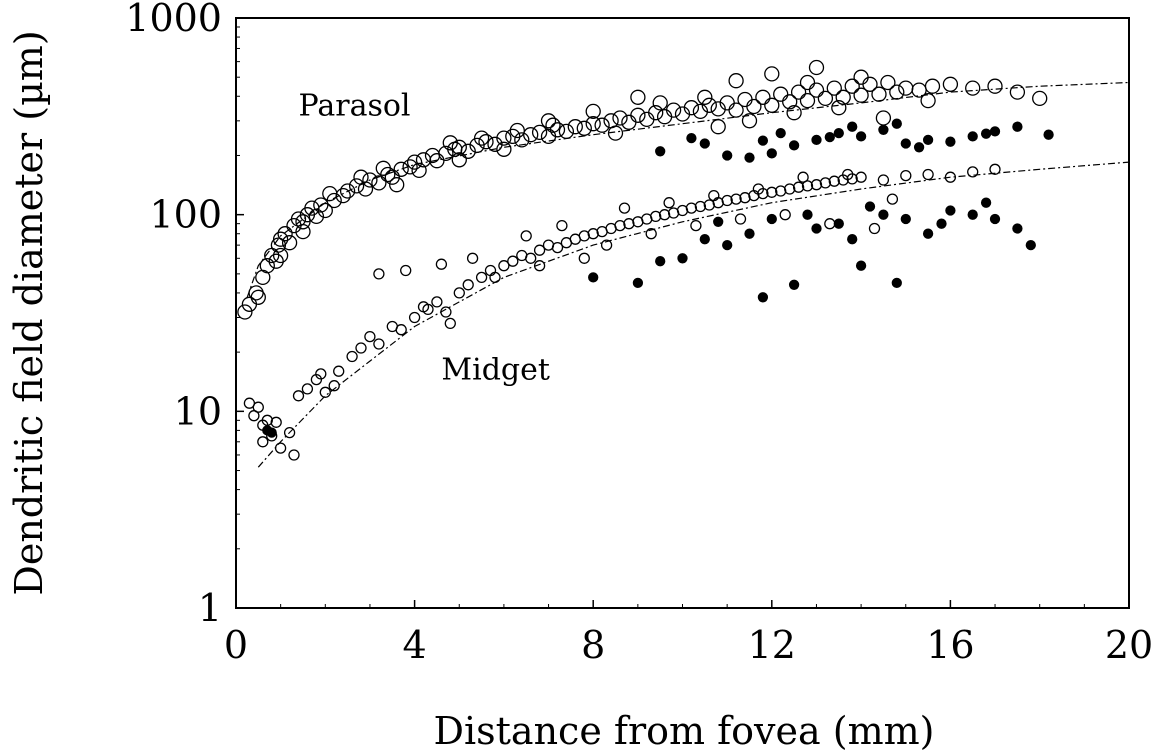 Image resolution: width=1167 pixels, height=756 pixels. I want to click on x-axis-title: Distance from fovea (mm), so click(684, 731).